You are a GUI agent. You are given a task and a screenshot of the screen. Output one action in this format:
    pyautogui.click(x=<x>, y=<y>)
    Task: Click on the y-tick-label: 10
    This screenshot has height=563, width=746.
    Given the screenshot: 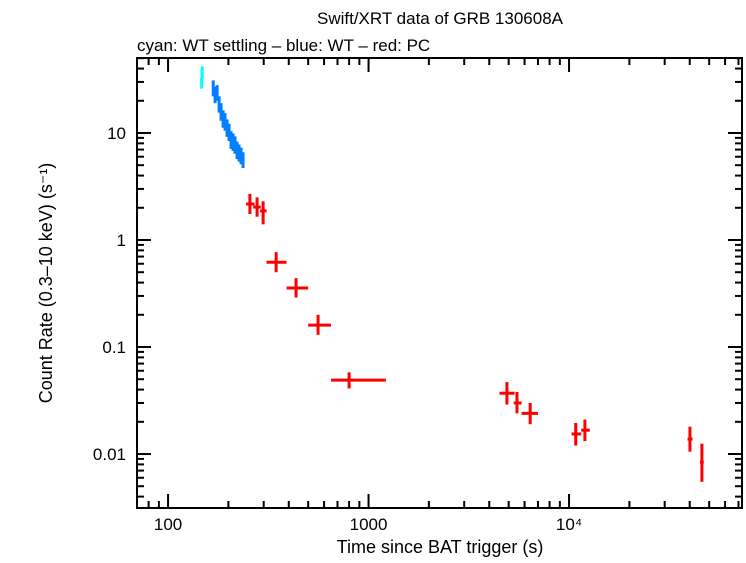 What is the action you would take?
    pyautogui.click(x=116, y=133)
    